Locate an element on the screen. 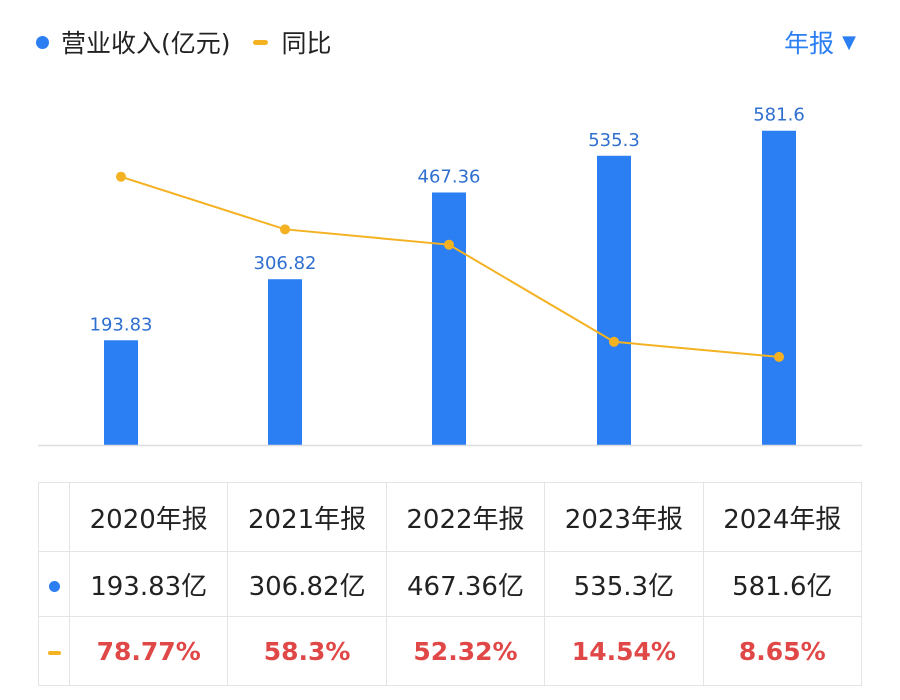 This screenshot has width=900, height=700. revenue-cell: 535.3亿 is located at coordinates (624, 584).